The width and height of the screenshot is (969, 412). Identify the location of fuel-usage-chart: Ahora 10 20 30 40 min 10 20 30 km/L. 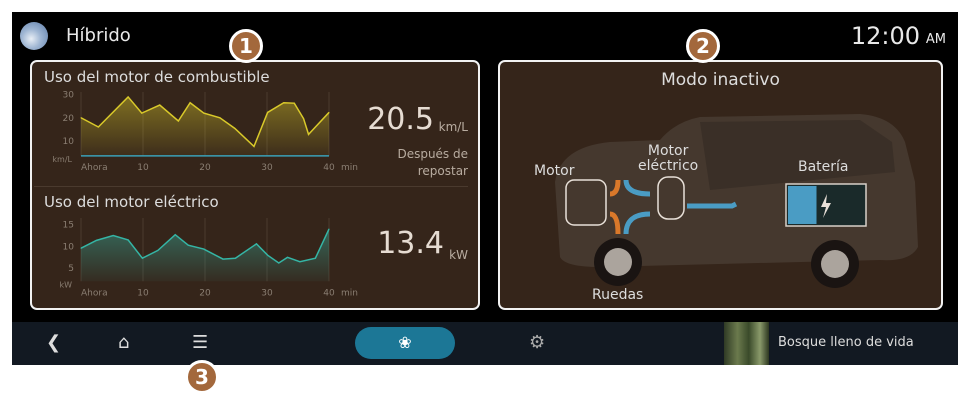
(205, 132).